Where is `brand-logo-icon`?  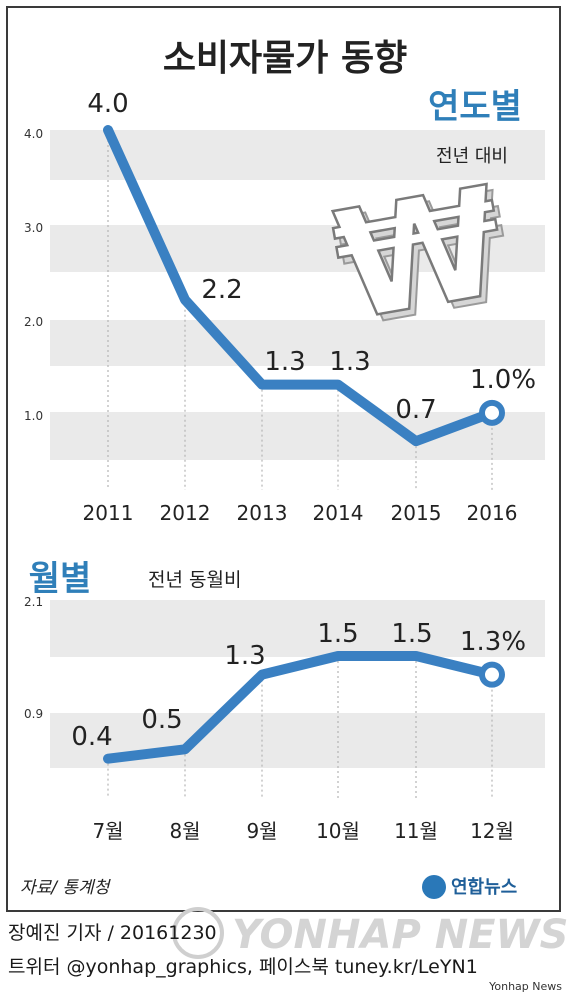
brand-logo-icon is located at coordinates (434, 887).